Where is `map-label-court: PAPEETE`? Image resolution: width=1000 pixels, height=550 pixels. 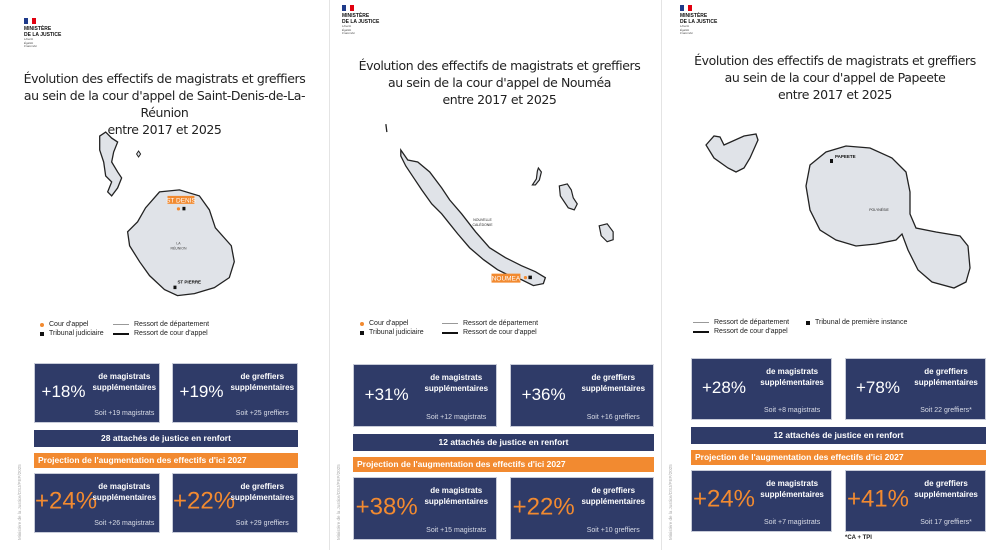 map-label-court: PAPEETE is located at coordinates (845, 156).